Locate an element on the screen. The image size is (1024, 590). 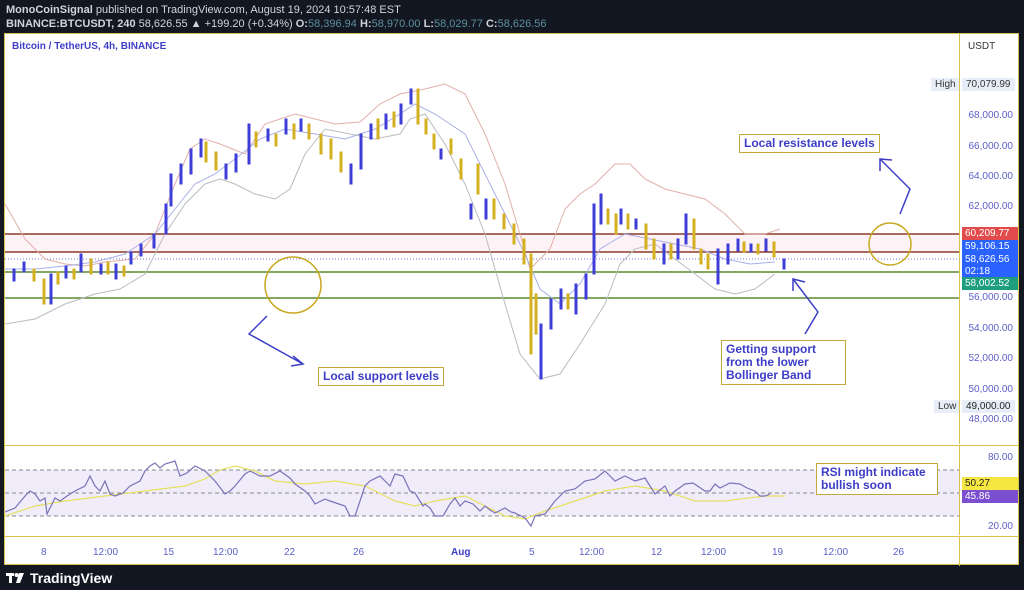
annotation-resistance: Local resistance levels is located at coordinates (809, 143).